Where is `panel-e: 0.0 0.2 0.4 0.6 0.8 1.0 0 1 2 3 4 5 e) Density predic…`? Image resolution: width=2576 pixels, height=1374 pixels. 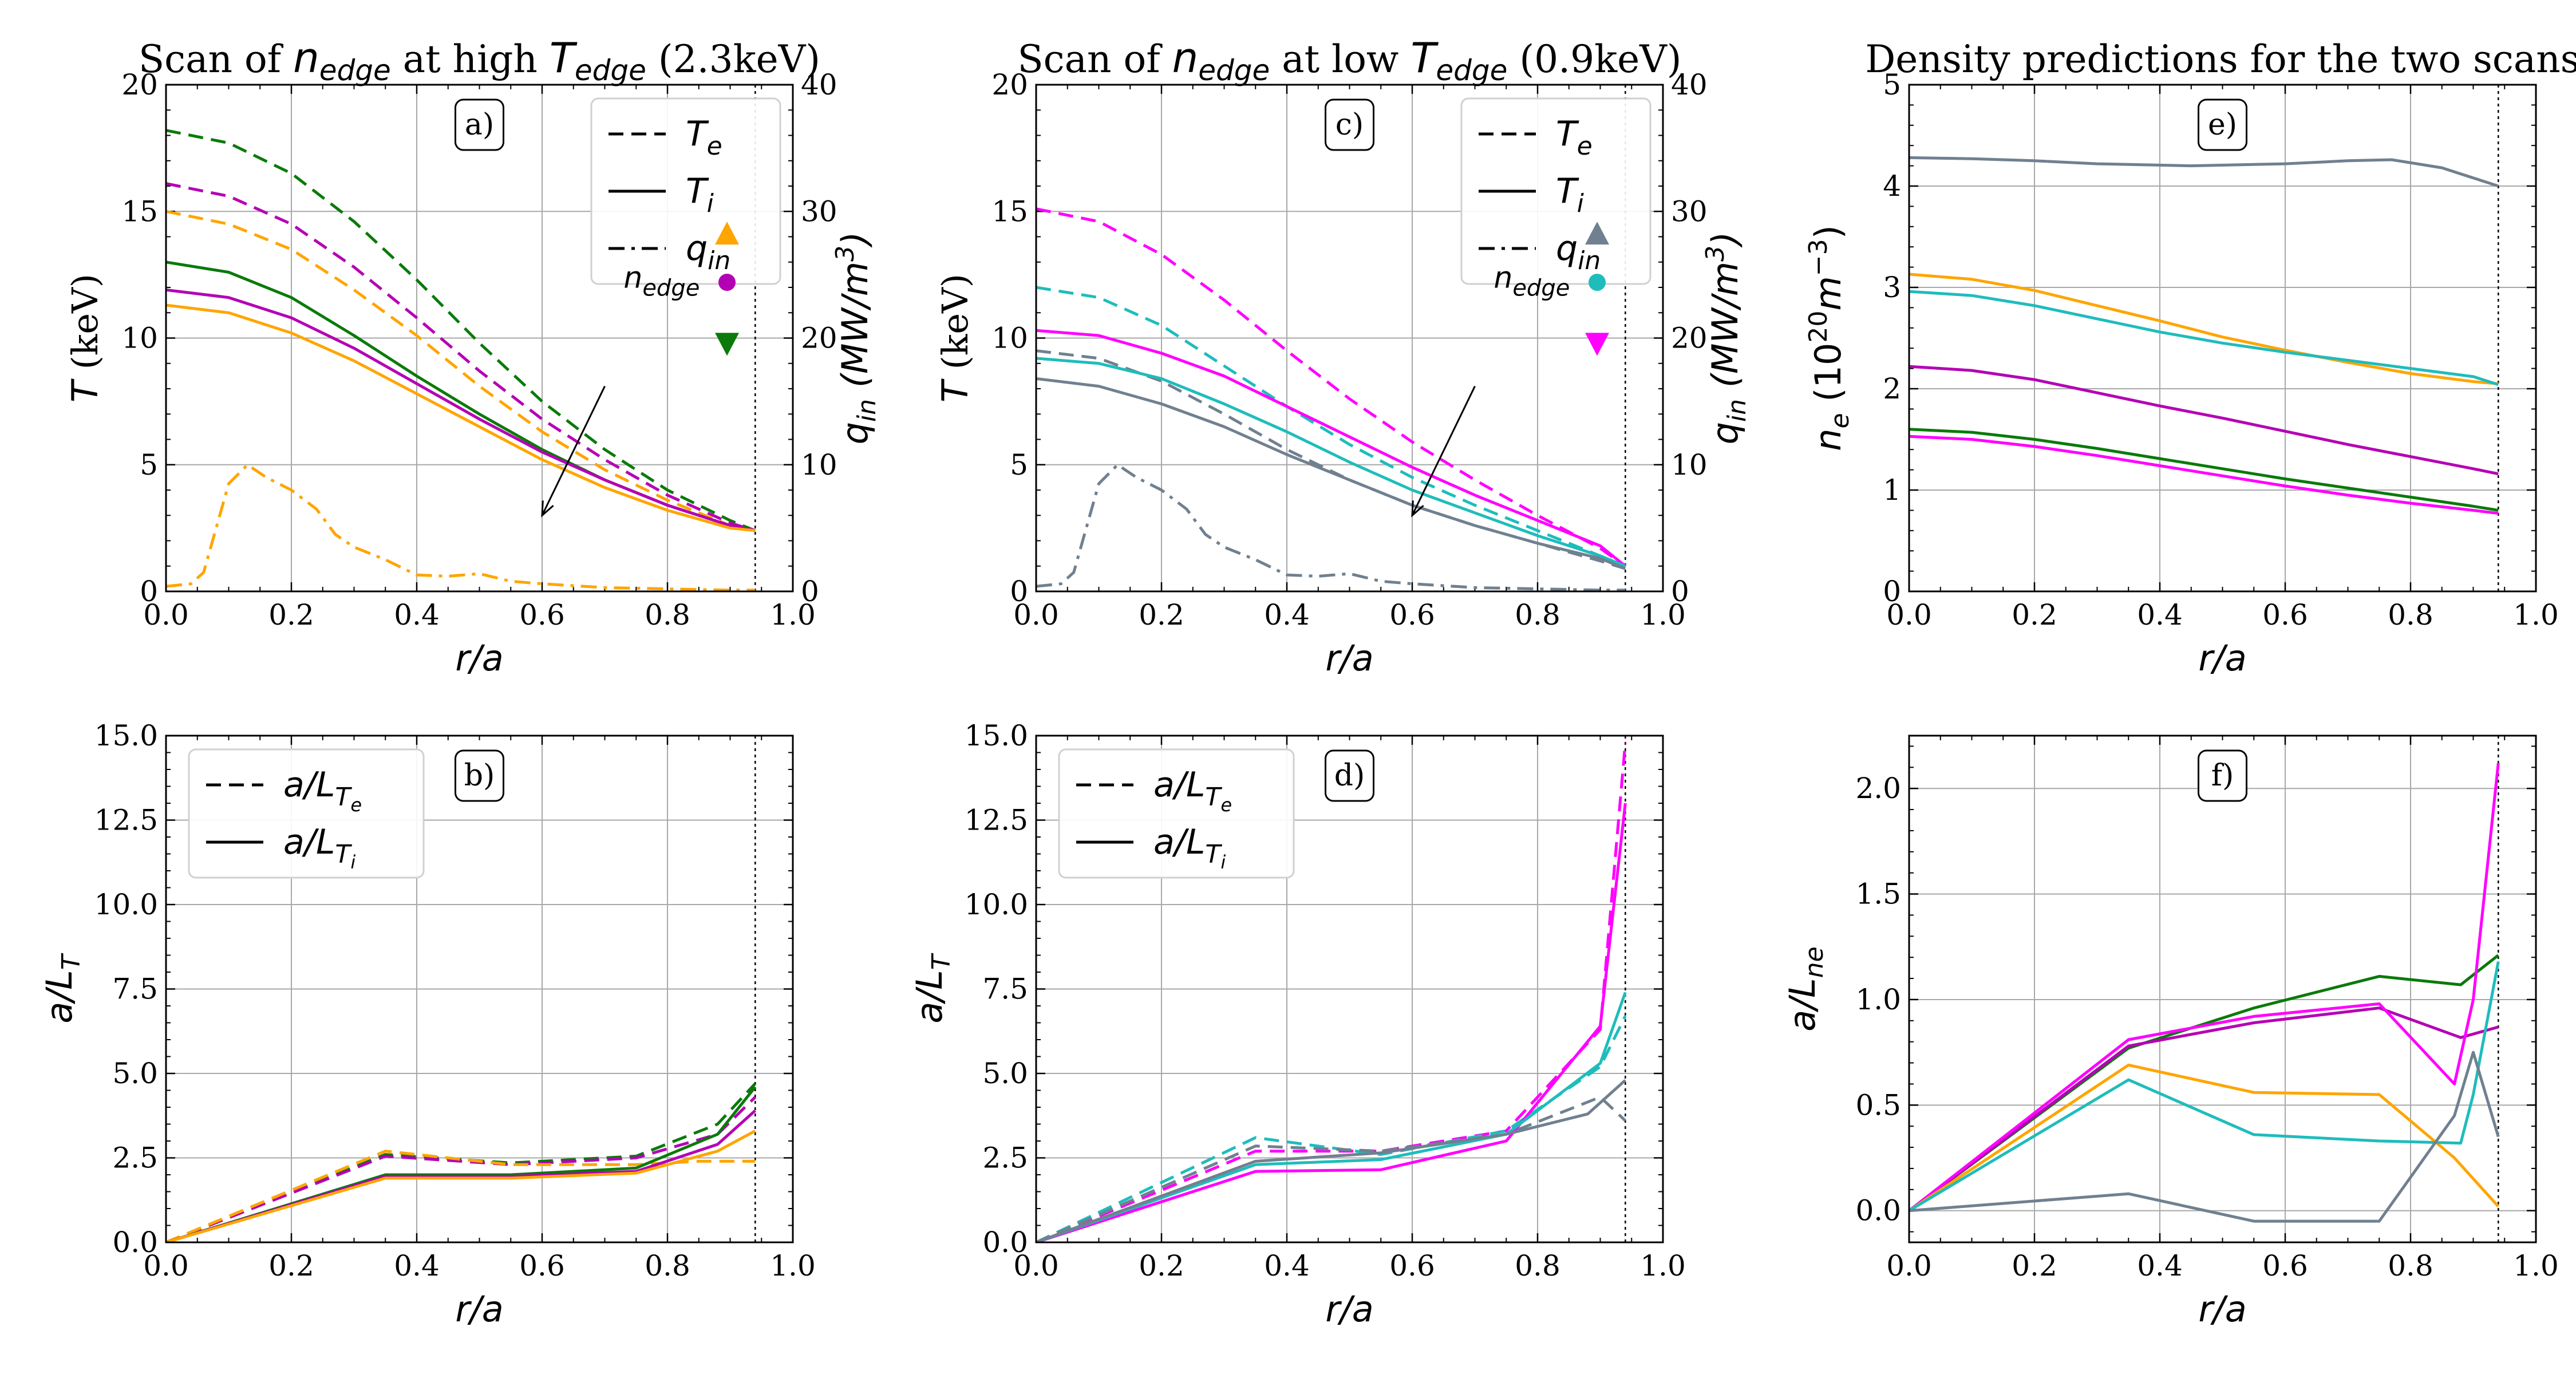 panel-e: 0.0 0.2 0.4 0.6 0.8 1.0 0 1 2 3 4 5 e) Density predic… is located at coordinates (2190, 358).